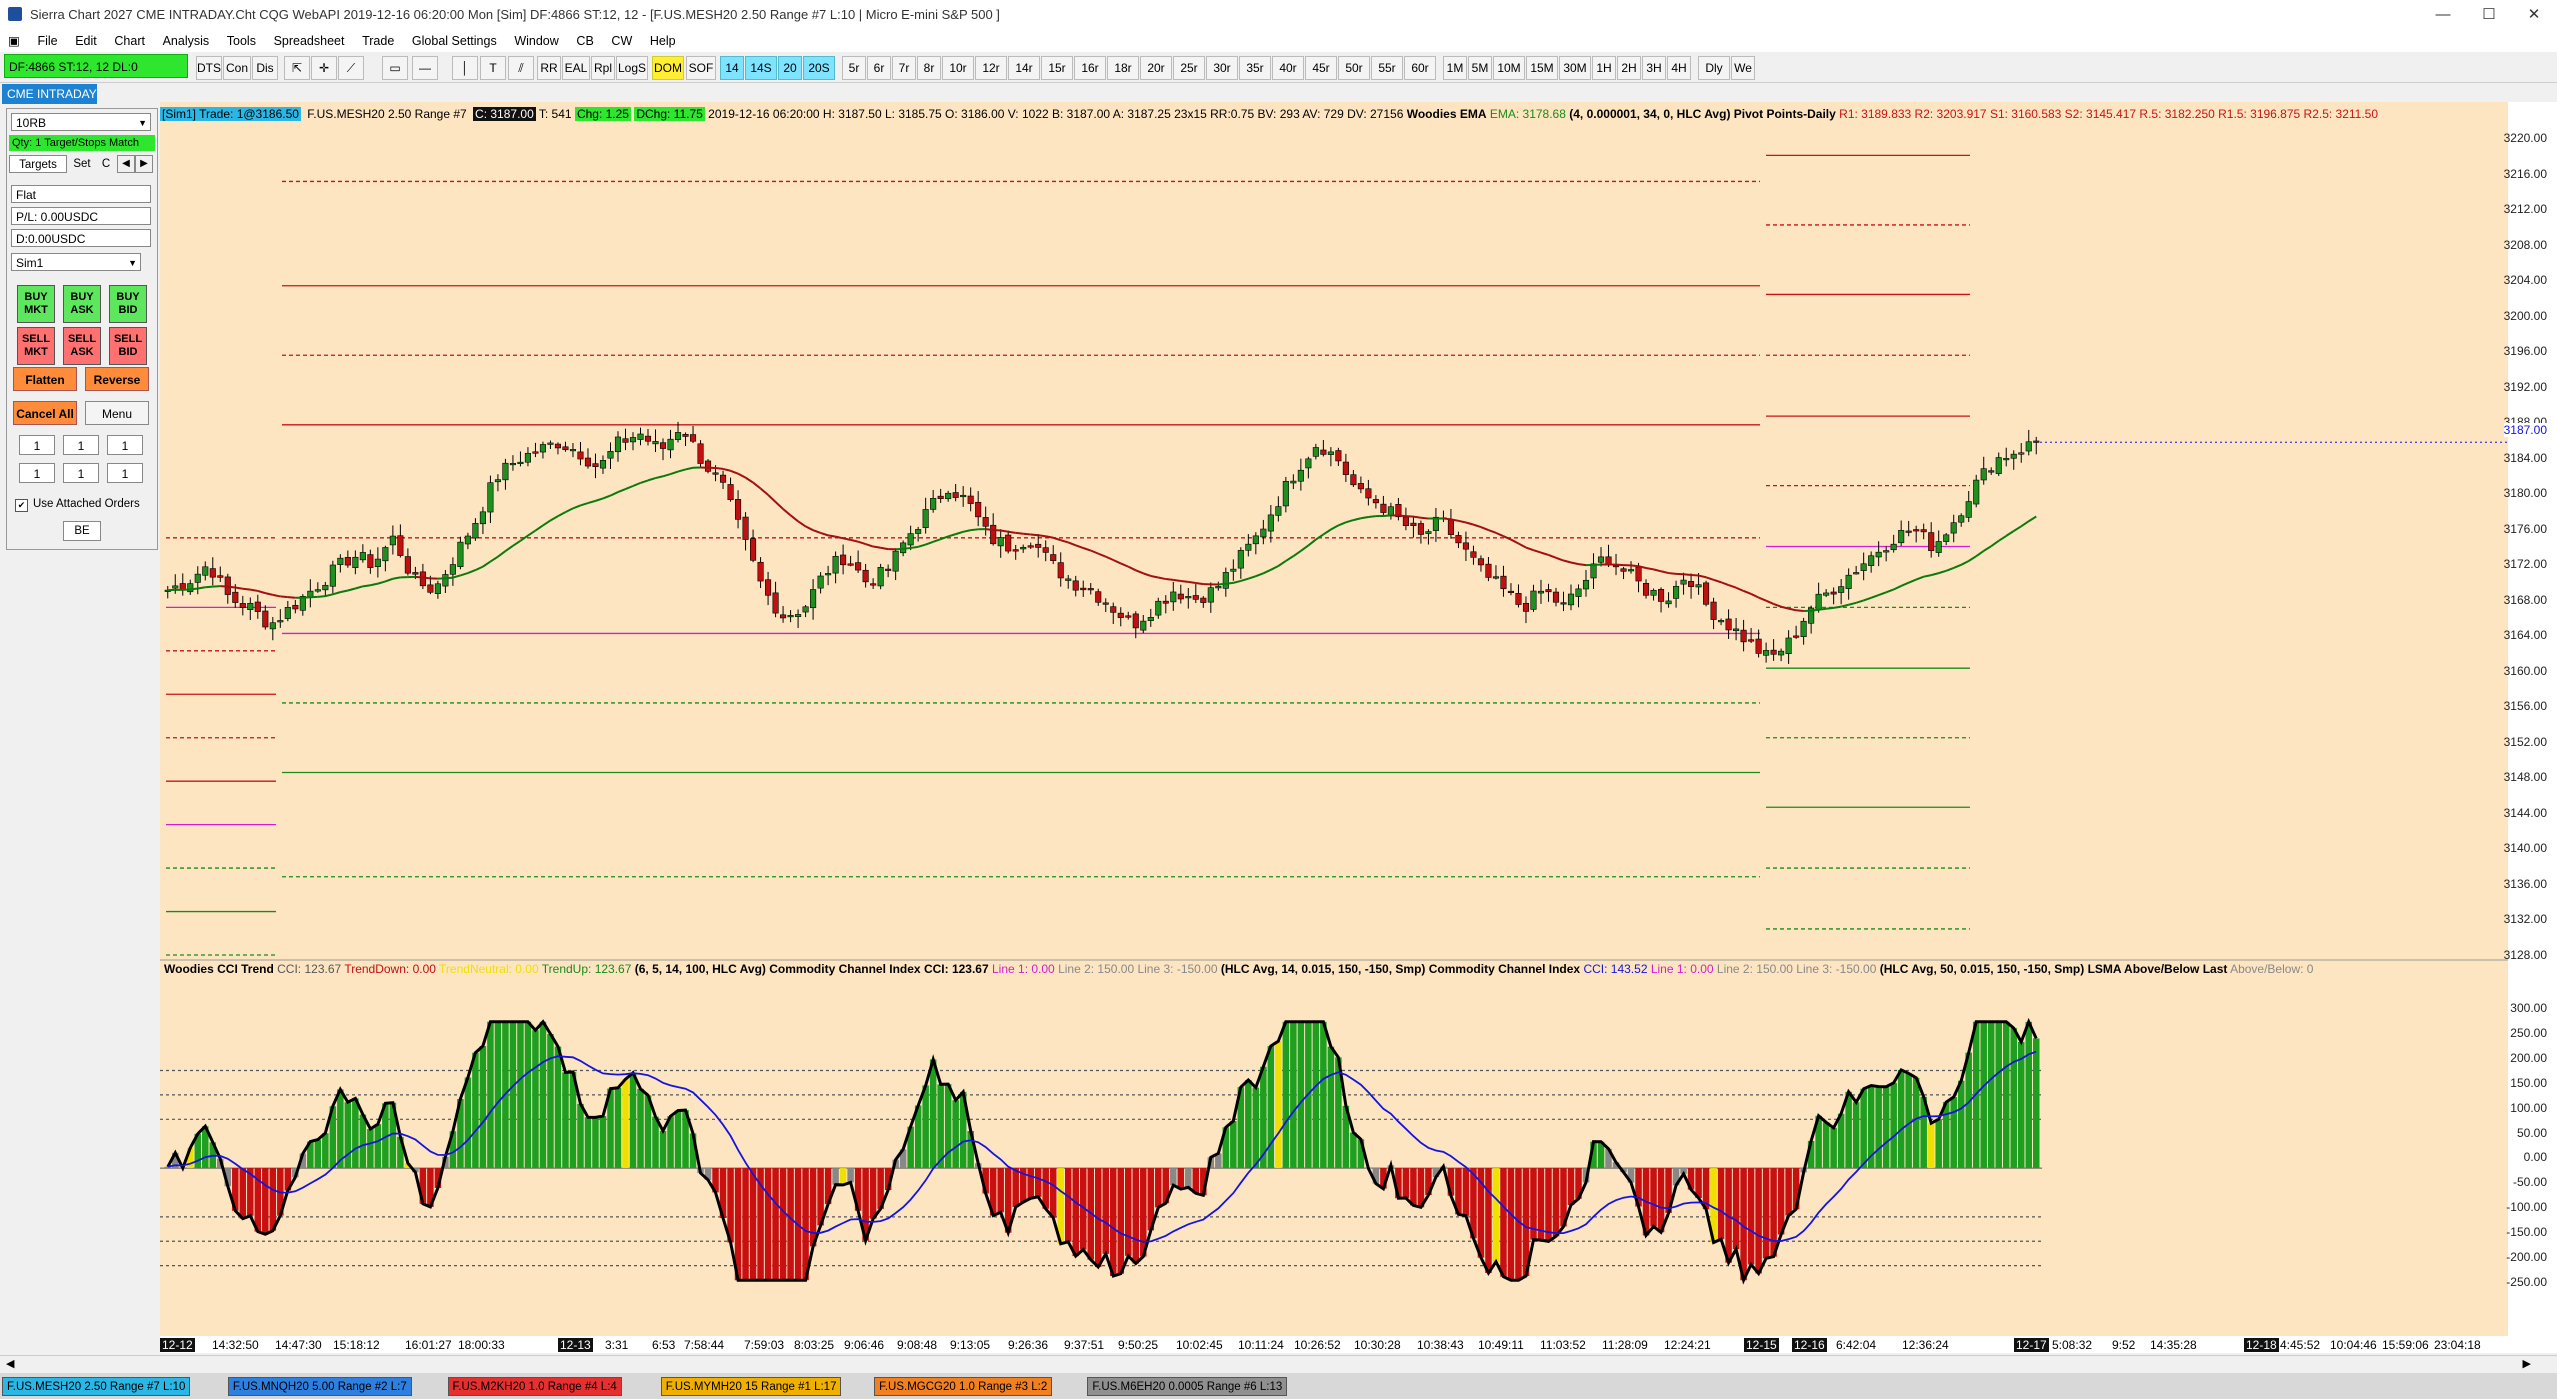  What do you see at coordinates (963, 1386) in the screenshot?
I see `chart-tab-5: F.US.MGCG20 1.0 Range #3 L:2` at bounding box center [963, 1386].